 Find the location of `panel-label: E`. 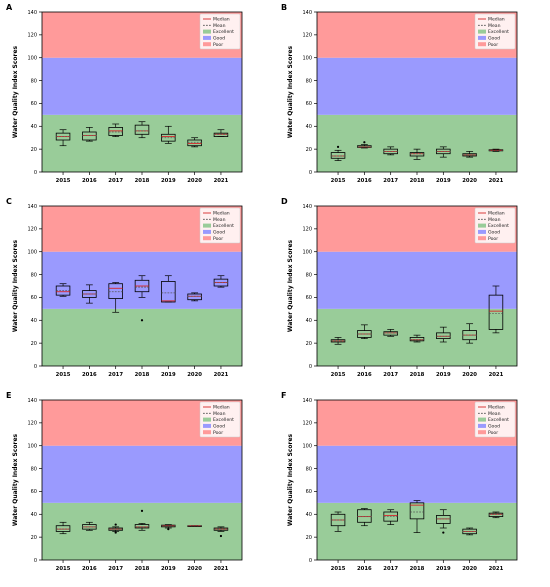

panel-label: E is located at coordinates (8, 395).